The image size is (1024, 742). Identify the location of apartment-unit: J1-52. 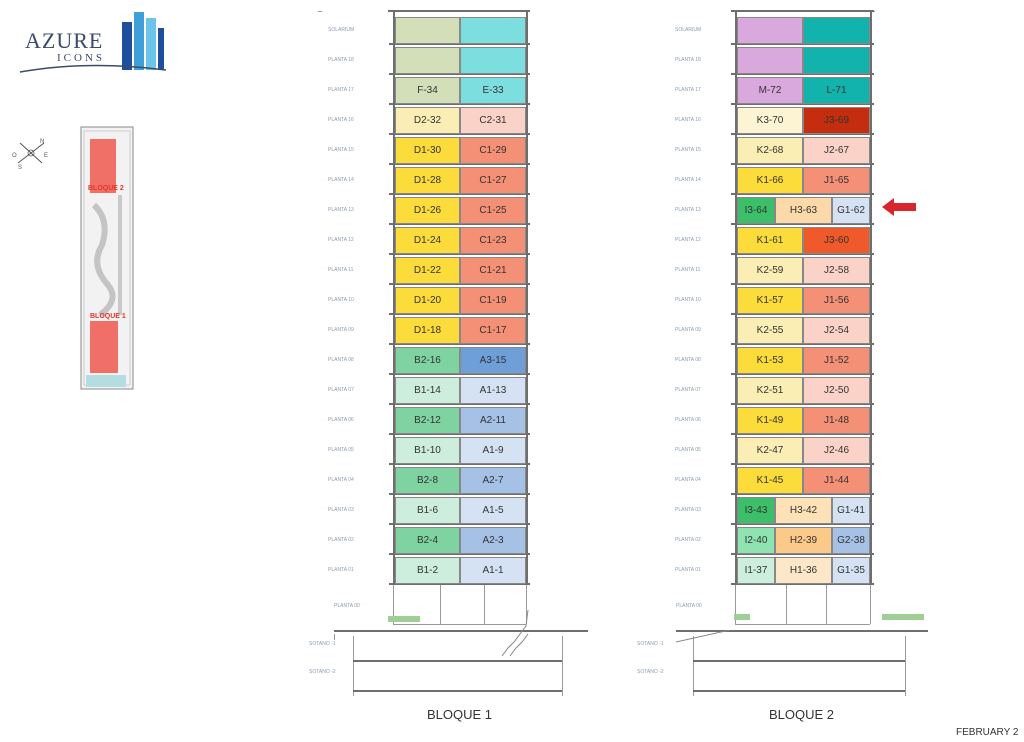
(836, 360).